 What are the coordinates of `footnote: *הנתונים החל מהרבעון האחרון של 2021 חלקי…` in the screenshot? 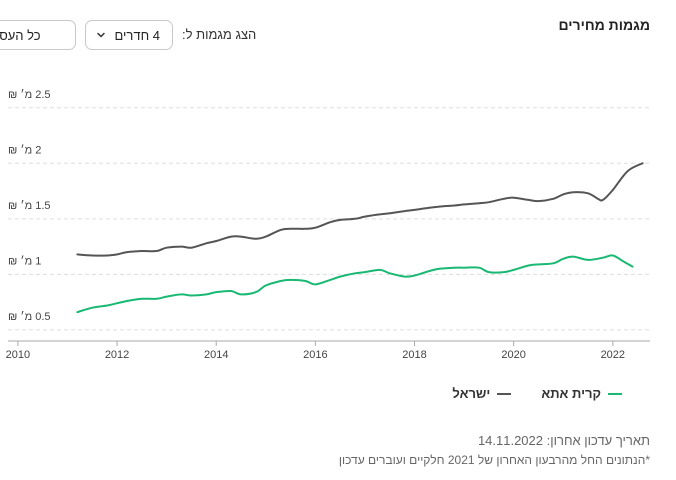 It's located at (494, 460).